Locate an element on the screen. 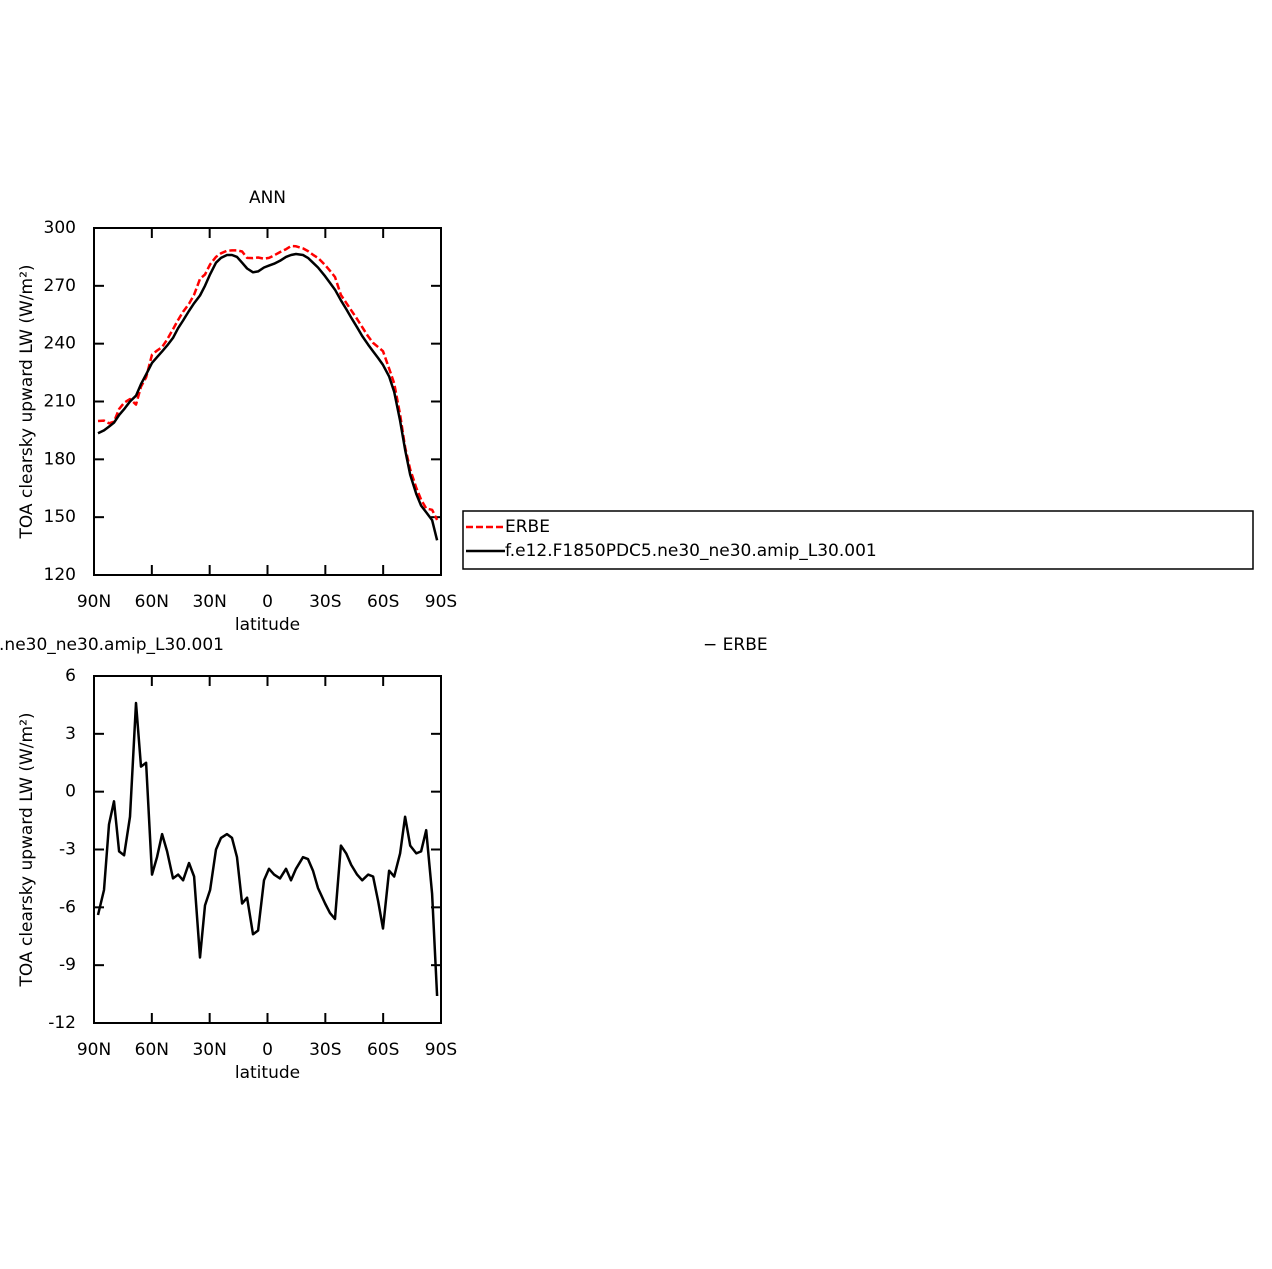 The height and width of the screenshot is (1269, 1272). y-tick-label: -9 is located at coordinates (67, 965).